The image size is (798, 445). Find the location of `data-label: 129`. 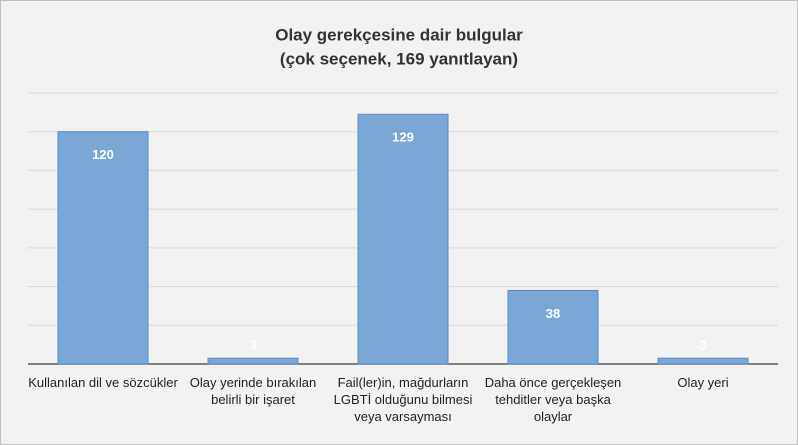

data-label: 129 is located at coordinates (403, 137).